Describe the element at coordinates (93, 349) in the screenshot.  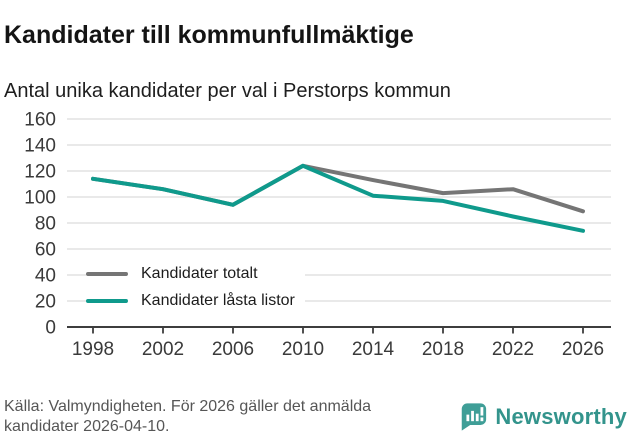
I see `x-tick-label: 1998` at that location.